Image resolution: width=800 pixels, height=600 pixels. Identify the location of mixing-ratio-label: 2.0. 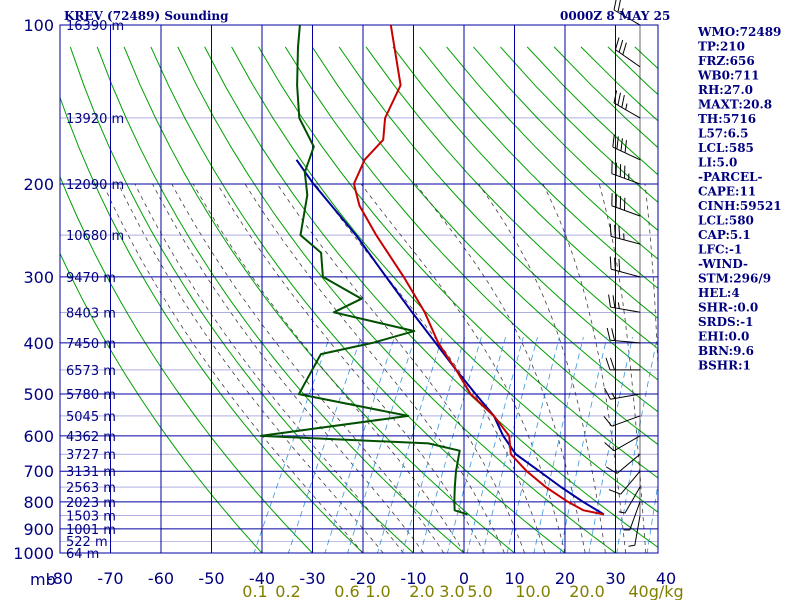
(421, 591).